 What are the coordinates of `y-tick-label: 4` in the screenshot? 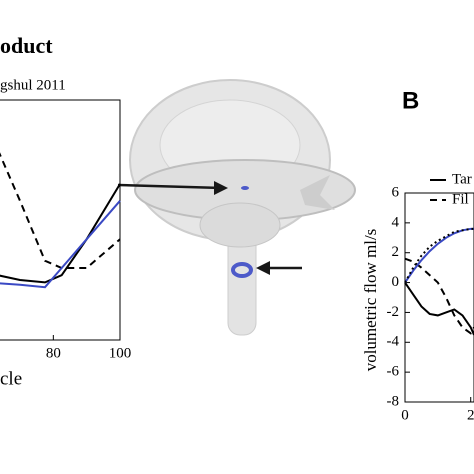 It's located at (396, 222).